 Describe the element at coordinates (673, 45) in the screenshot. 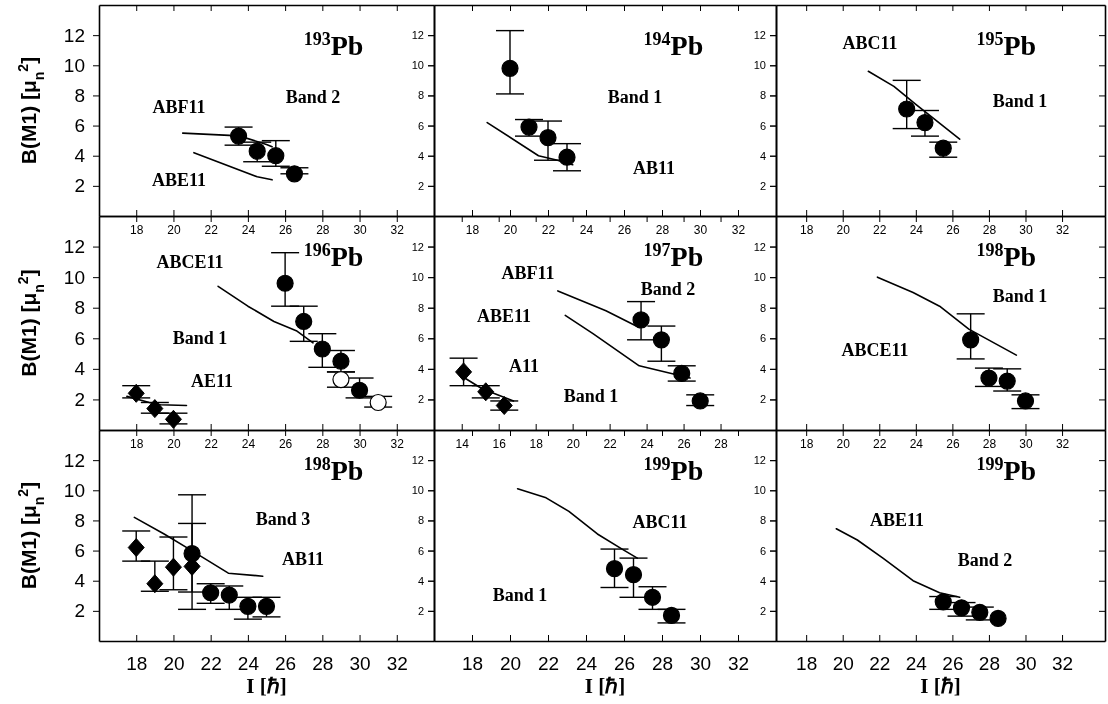

I see `text: $^{194}$Pb` at that location.